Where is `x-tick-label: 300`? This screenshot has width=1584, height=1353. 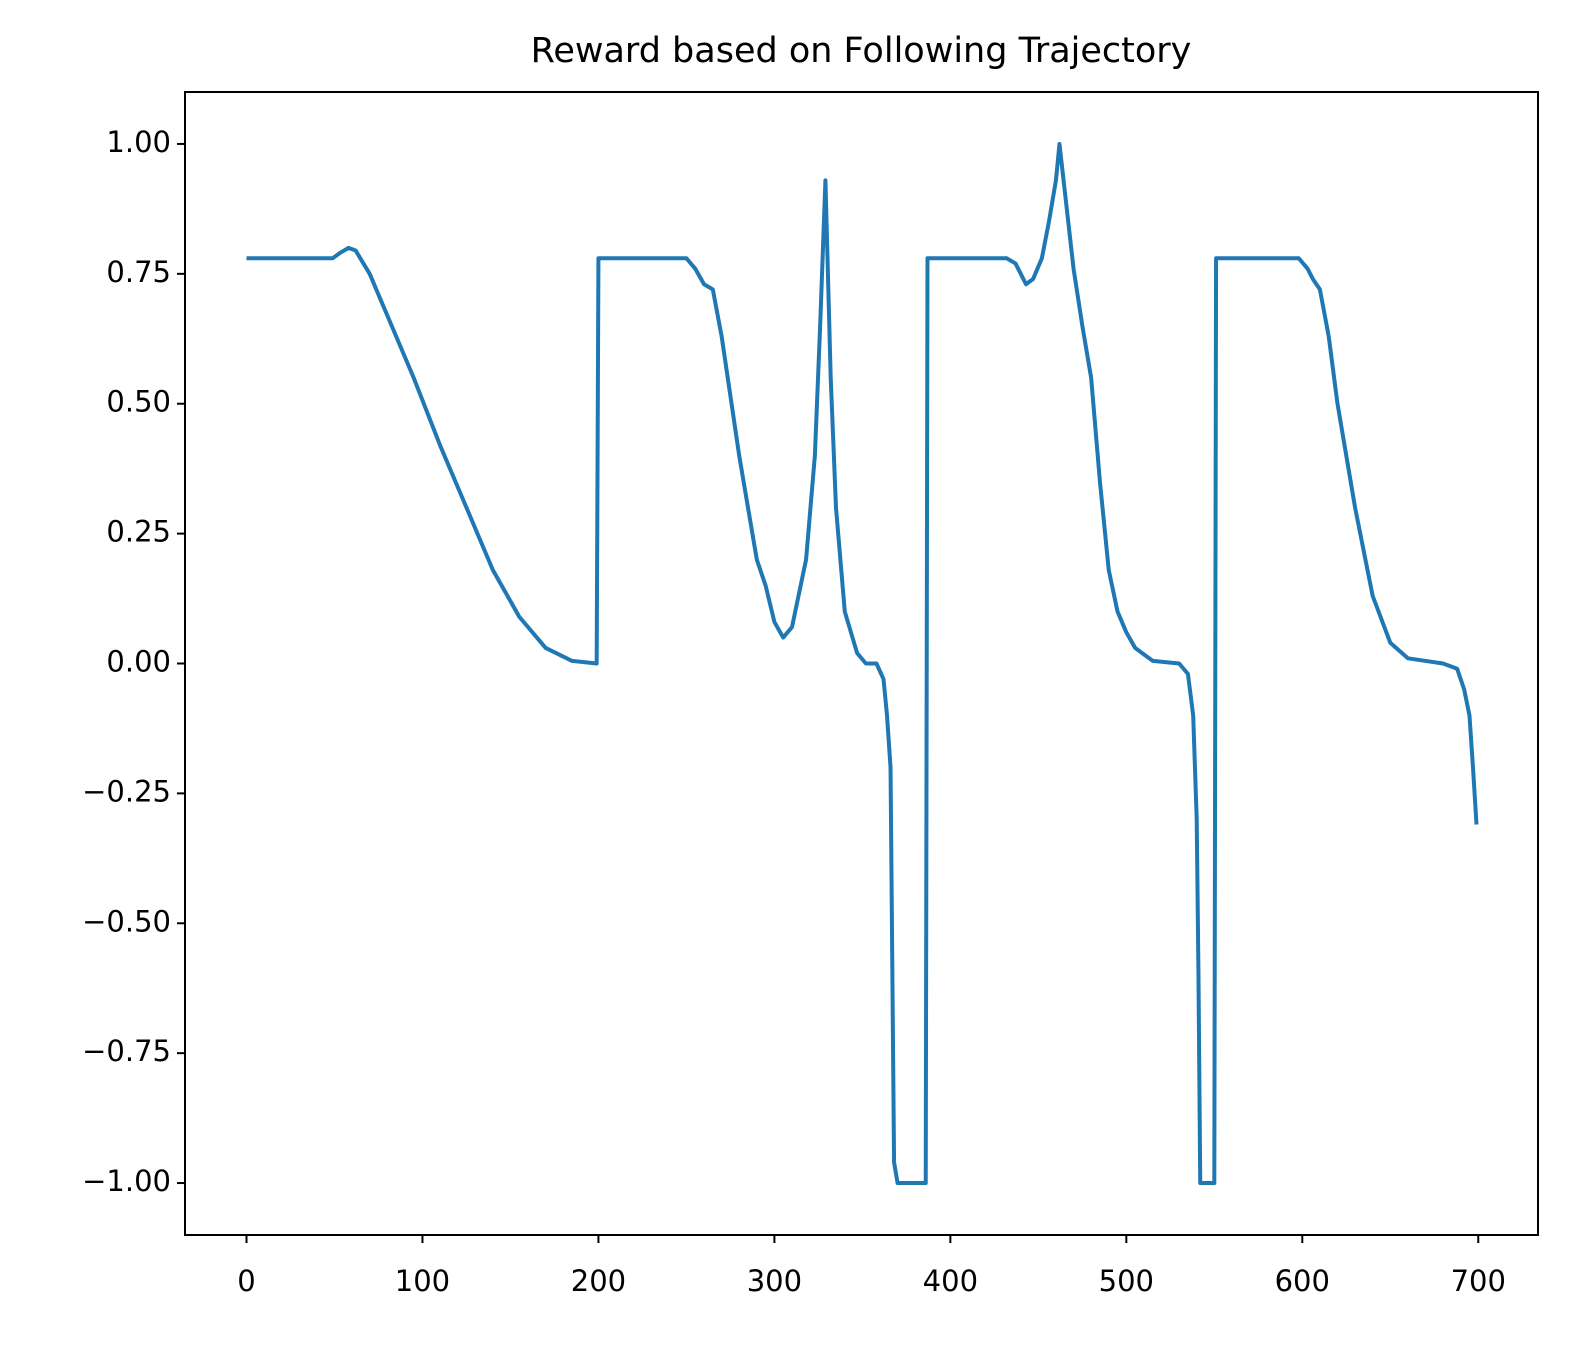 x-tick-label: 300 is located at coordinates (774, 1281).